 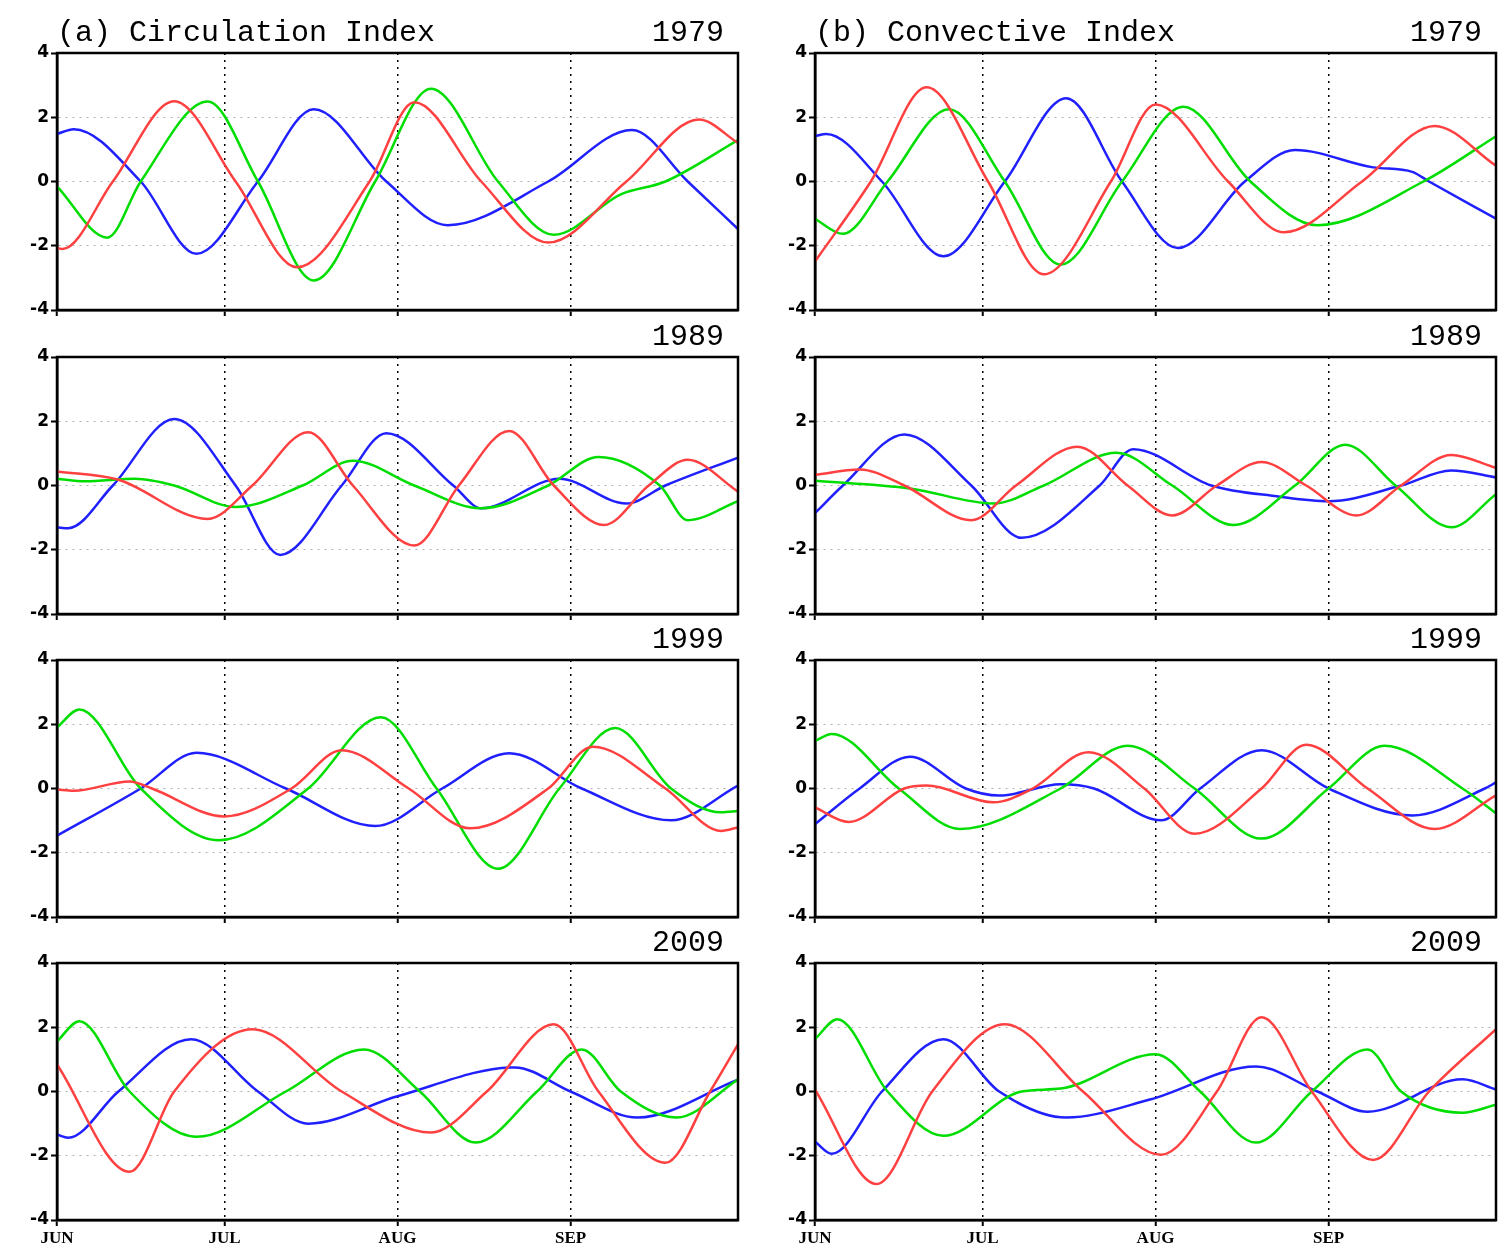 I want to click on chart-subtitle: (b) Convective Index, so click(x=995, y=33).